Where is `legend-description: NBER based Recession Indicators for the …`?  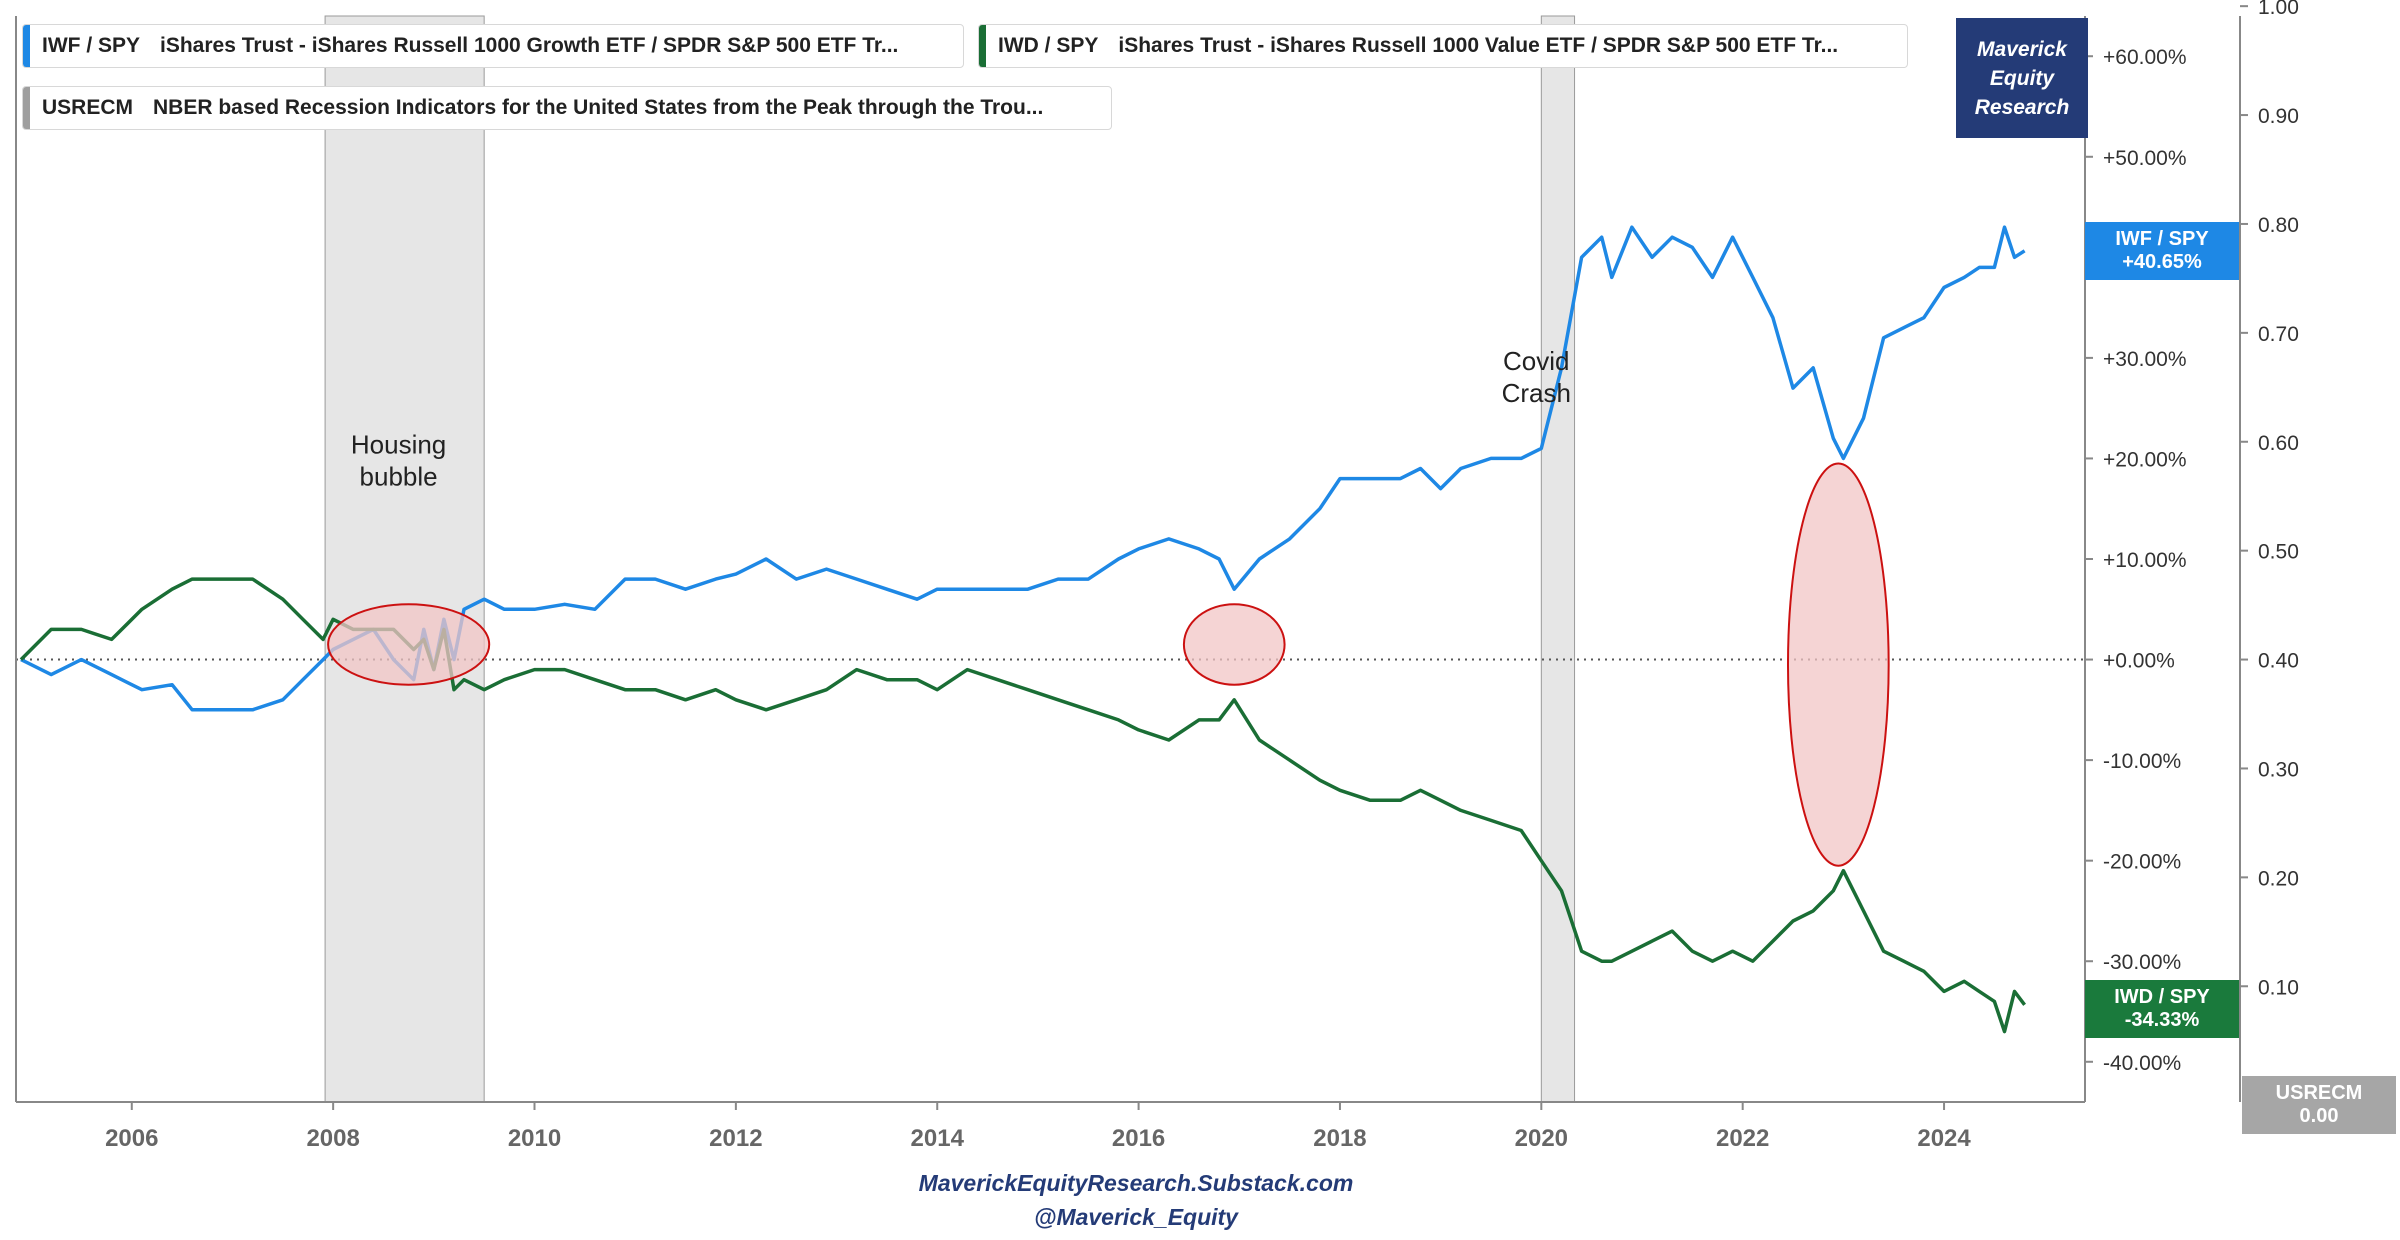 legend-description: NBER based Recession Indicators for the … is located at coordinates (598, 107).